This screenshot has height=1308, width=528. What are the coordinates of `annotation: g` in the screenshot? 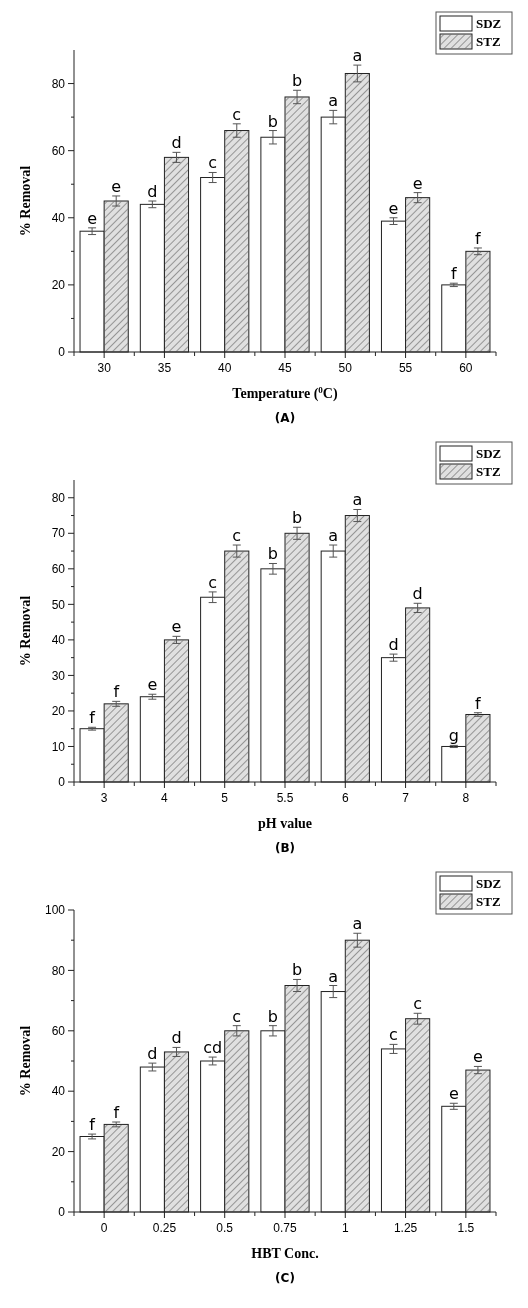 It's located at (453, 736).